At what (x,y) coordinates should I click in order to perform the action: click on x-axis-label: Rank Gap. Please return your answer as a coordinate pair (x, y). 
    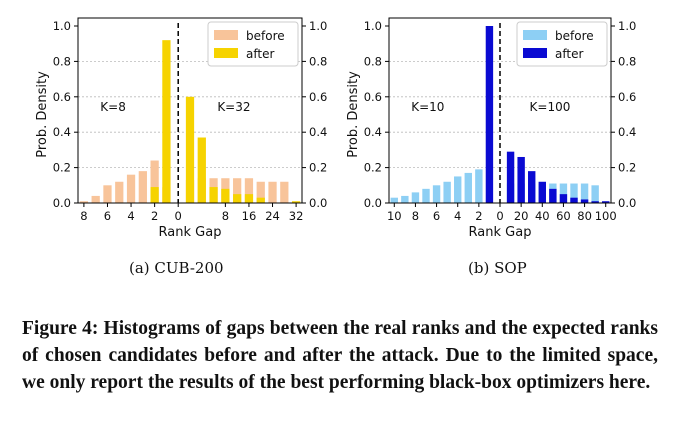
    Looking at the image, I should click on (190, 232).